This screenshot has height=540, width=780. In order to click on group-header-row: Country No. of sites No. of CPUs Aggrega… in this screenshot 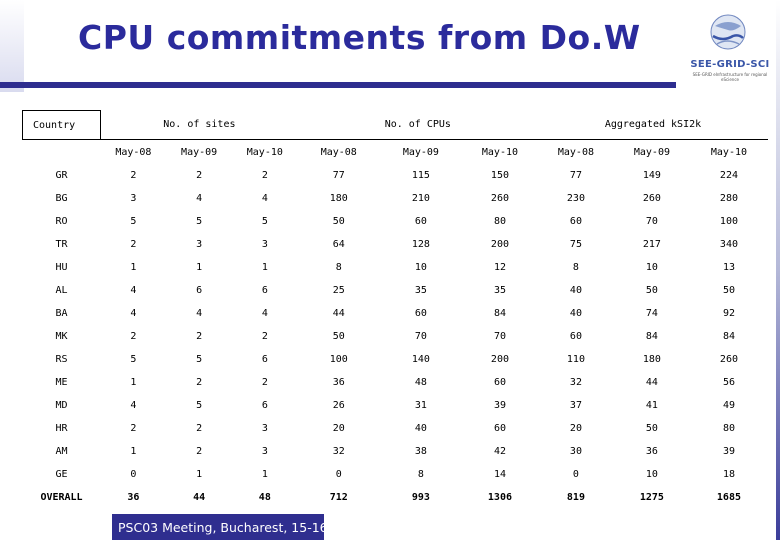, I will do `click(394, 125)`.